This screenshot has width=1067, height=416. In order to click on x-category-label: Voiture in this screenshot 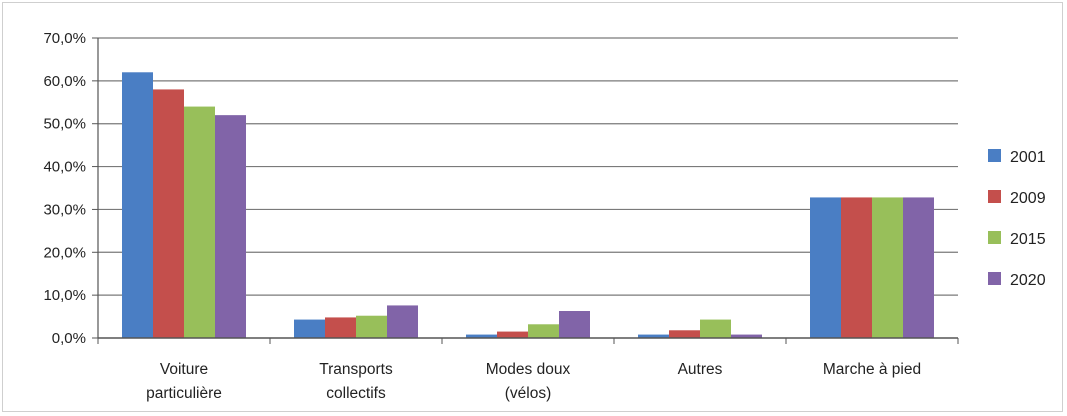, I will do `click(184, 369)`.